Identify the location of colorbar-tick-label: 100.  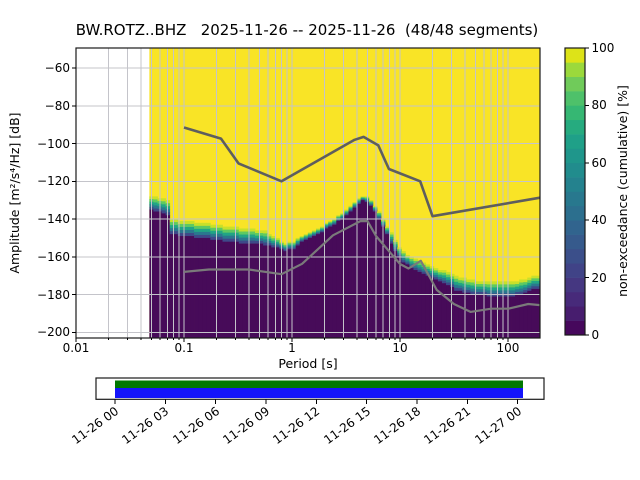
(603, 48).